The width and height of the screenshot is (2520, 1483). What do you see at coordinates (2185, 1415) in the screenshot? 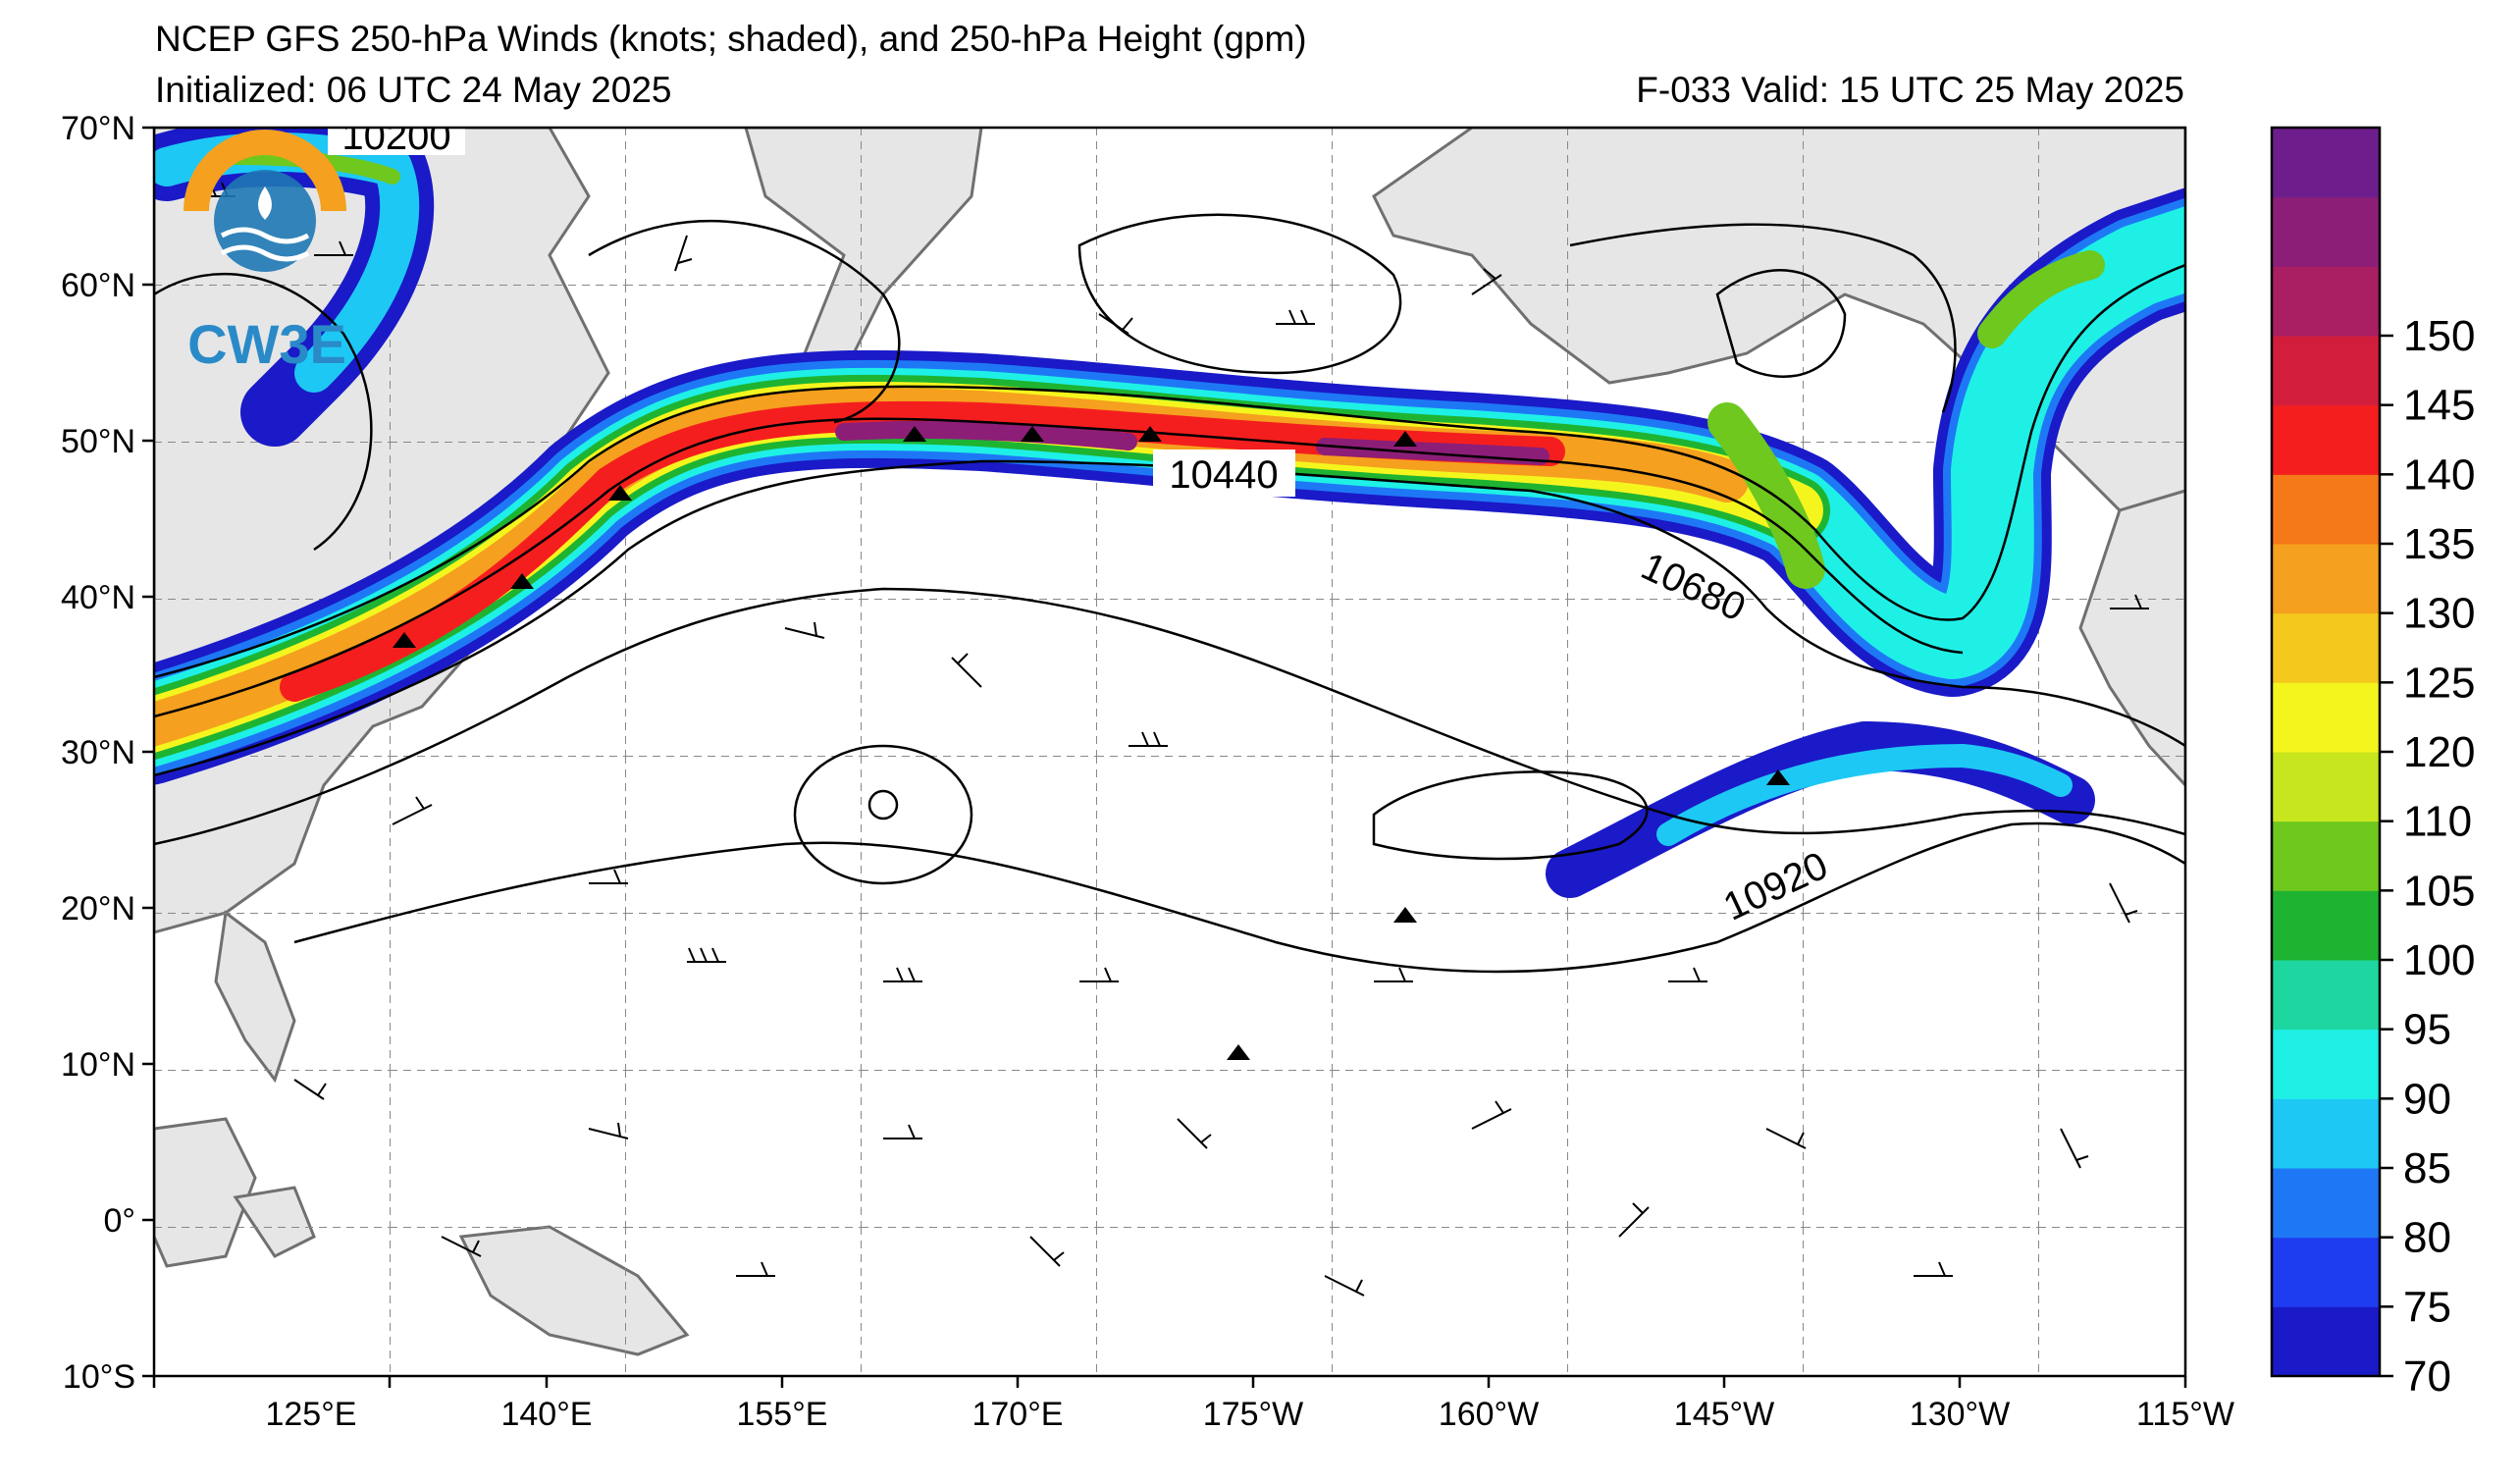
I see `lon-label: 115°W` at bounding box center [2185, 1415].